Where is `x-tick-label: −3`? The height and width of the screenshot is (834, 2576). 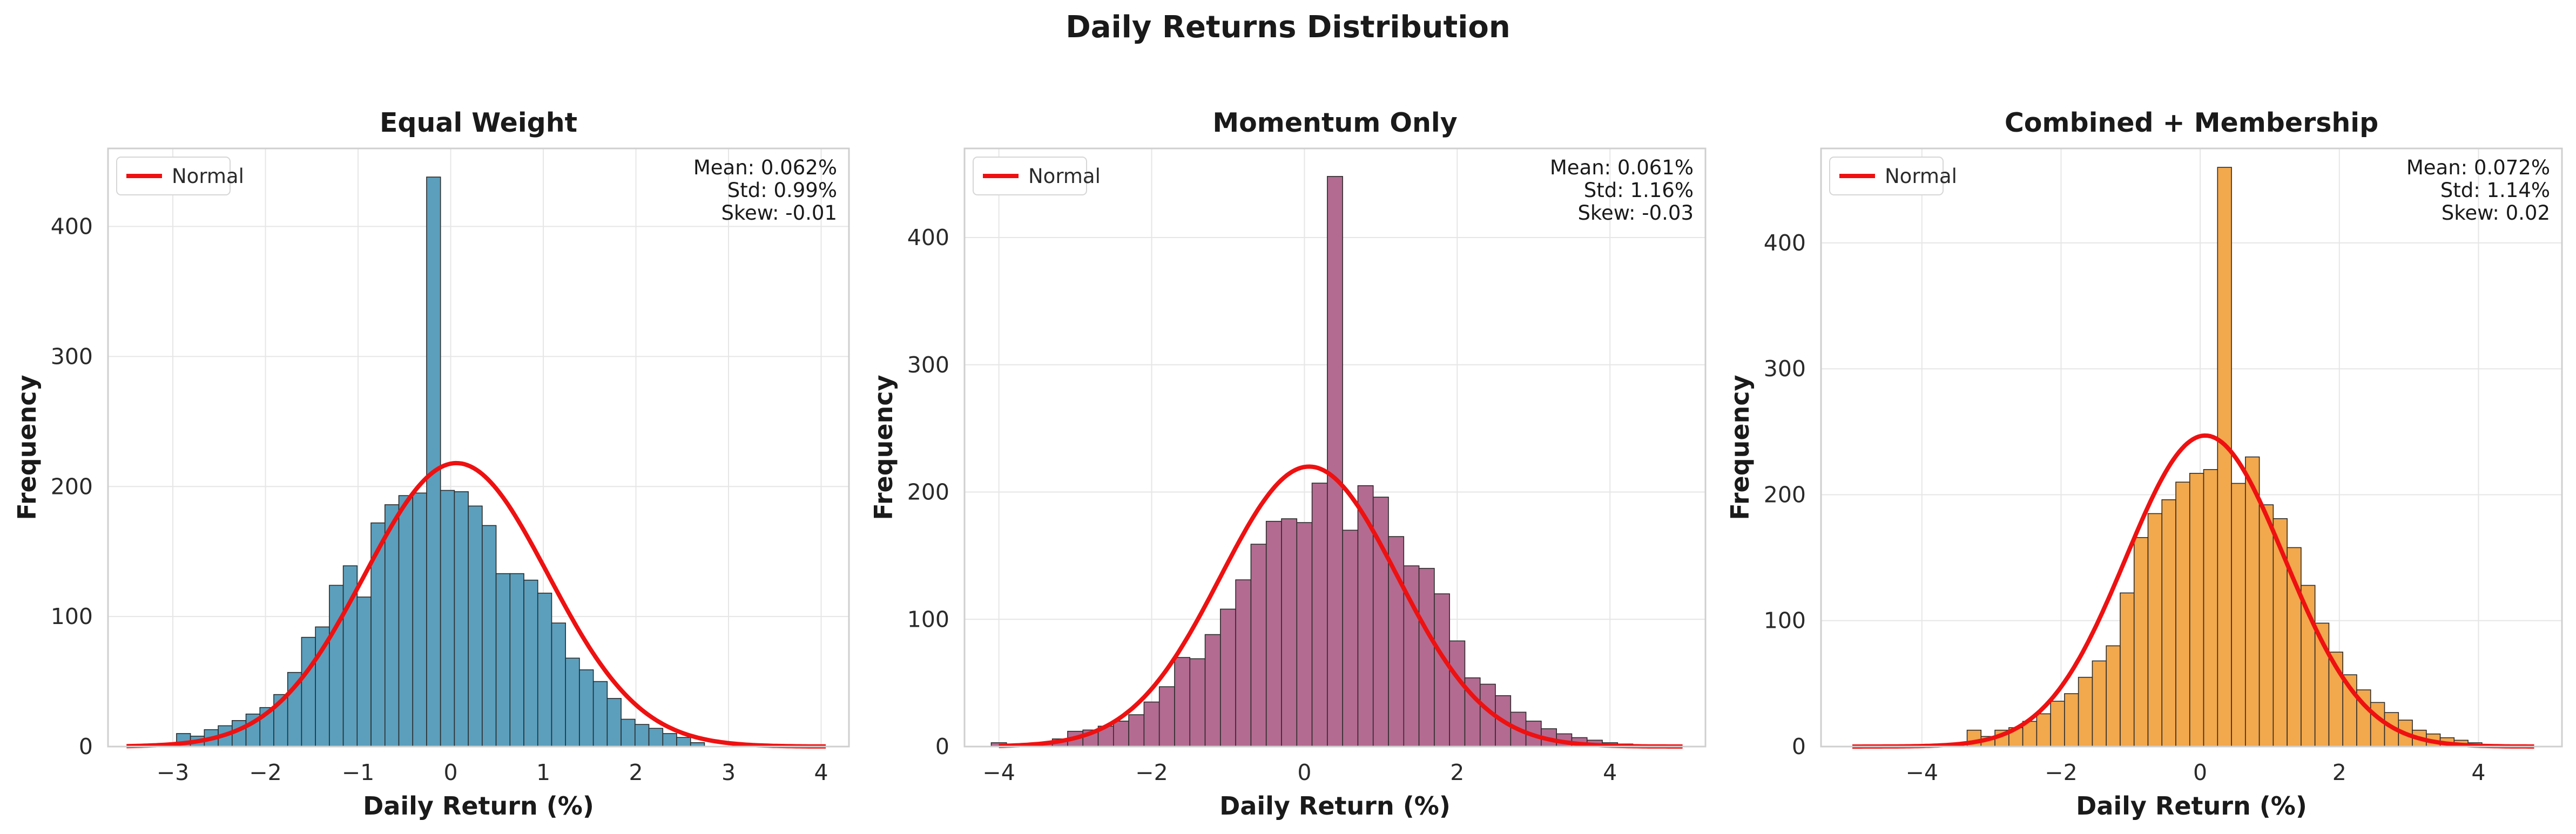 x-tick-label: −3 is located at coordinates (173, 772).